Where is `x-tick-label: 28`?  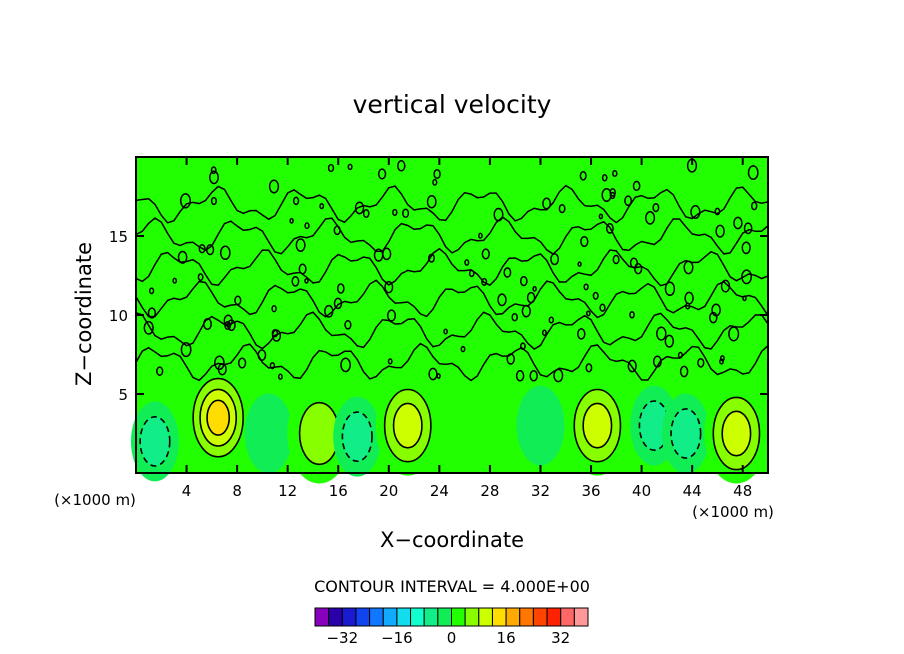
x-tick-label: 28 is located at coordinates (489, 491).